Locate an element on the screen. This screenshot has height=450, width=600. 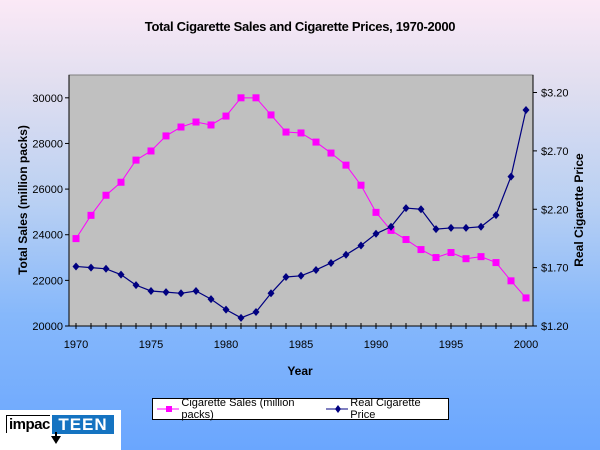
y2-tick-label: $2.70 is located at coordinates (555, 152).